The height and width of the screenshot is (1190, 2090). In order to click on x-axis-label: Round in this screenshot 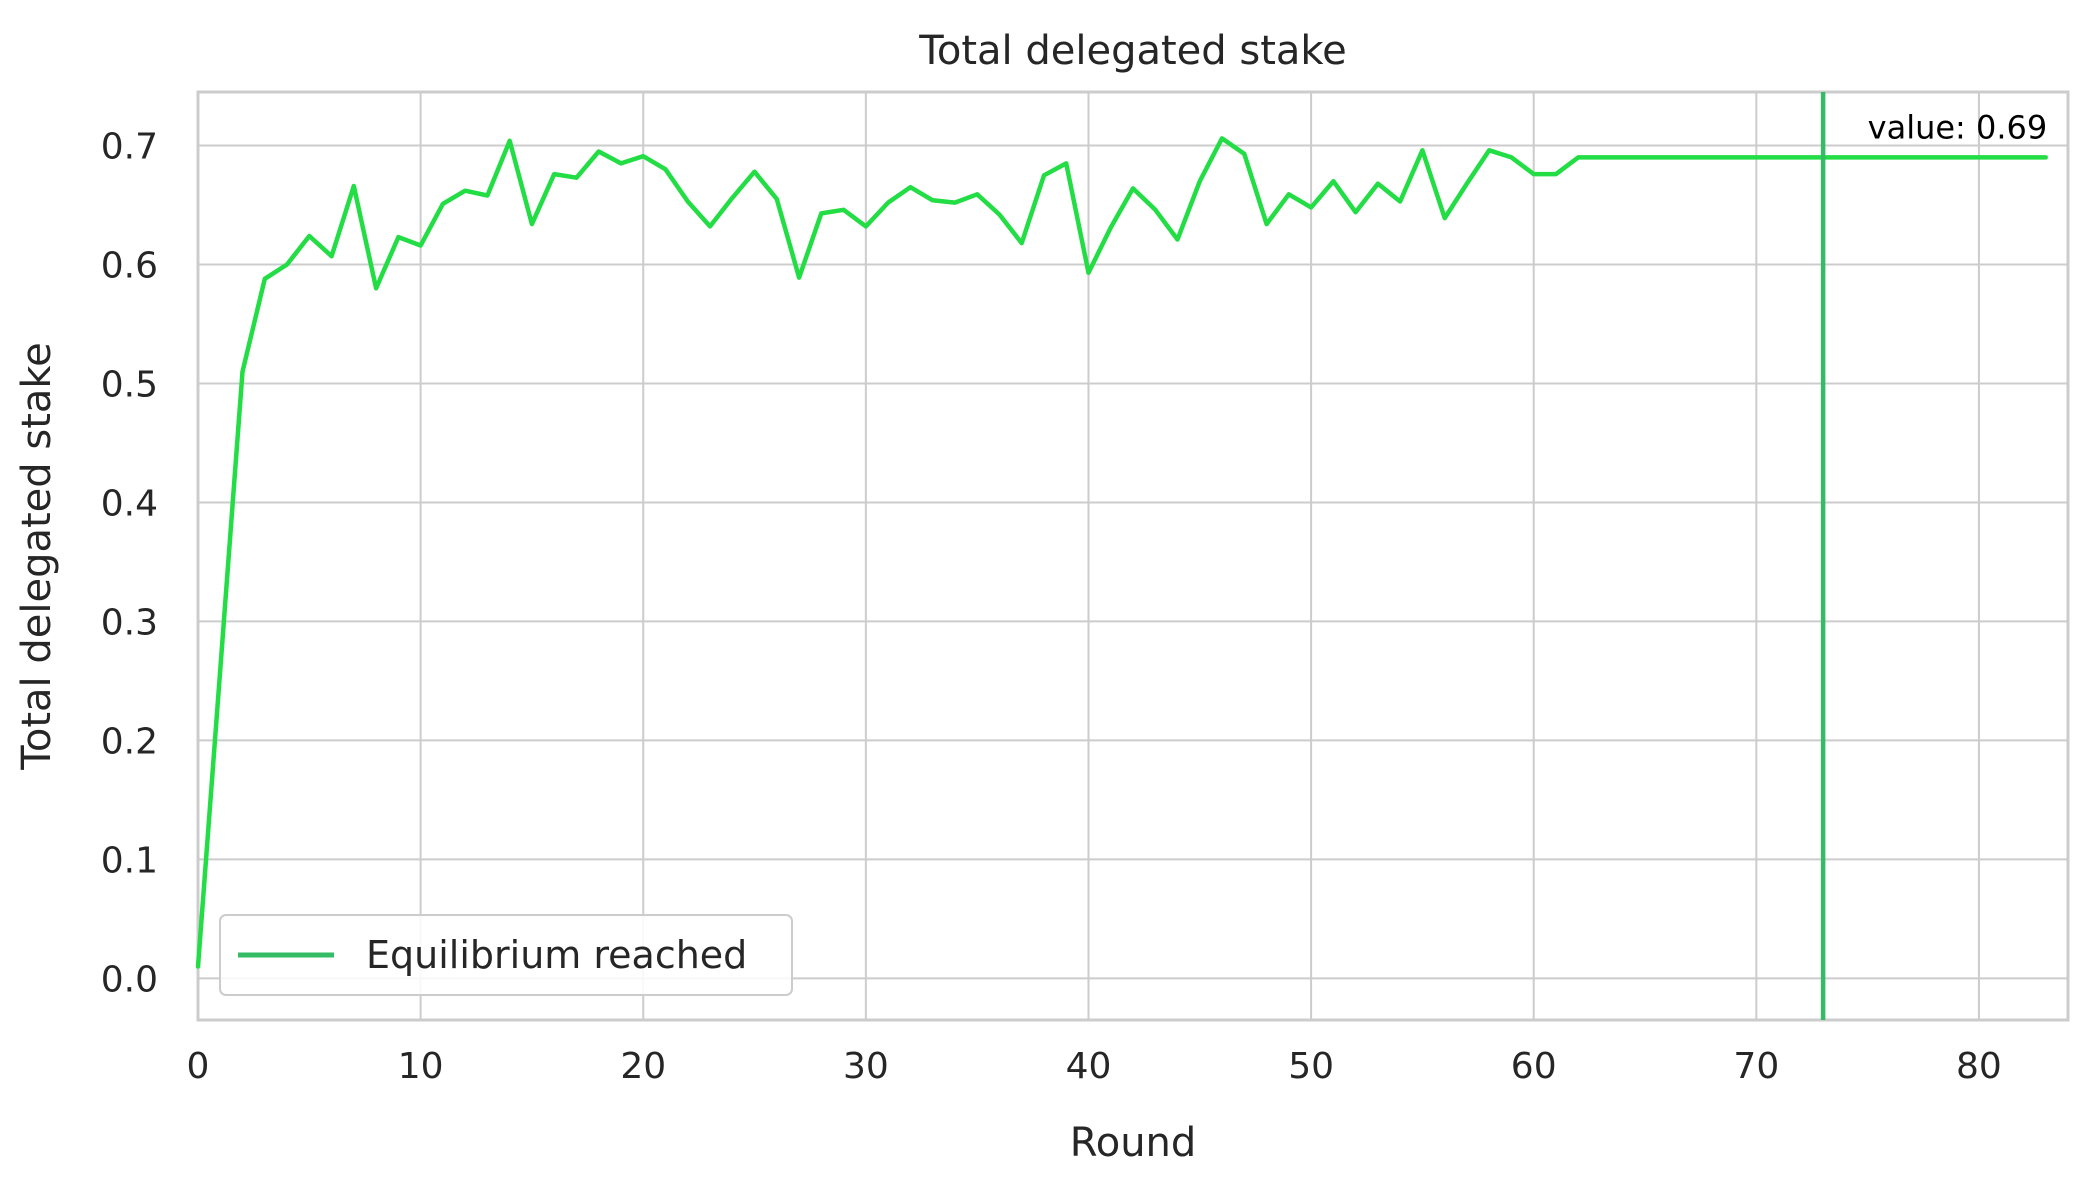, I will do `click(1133, 1143)`.